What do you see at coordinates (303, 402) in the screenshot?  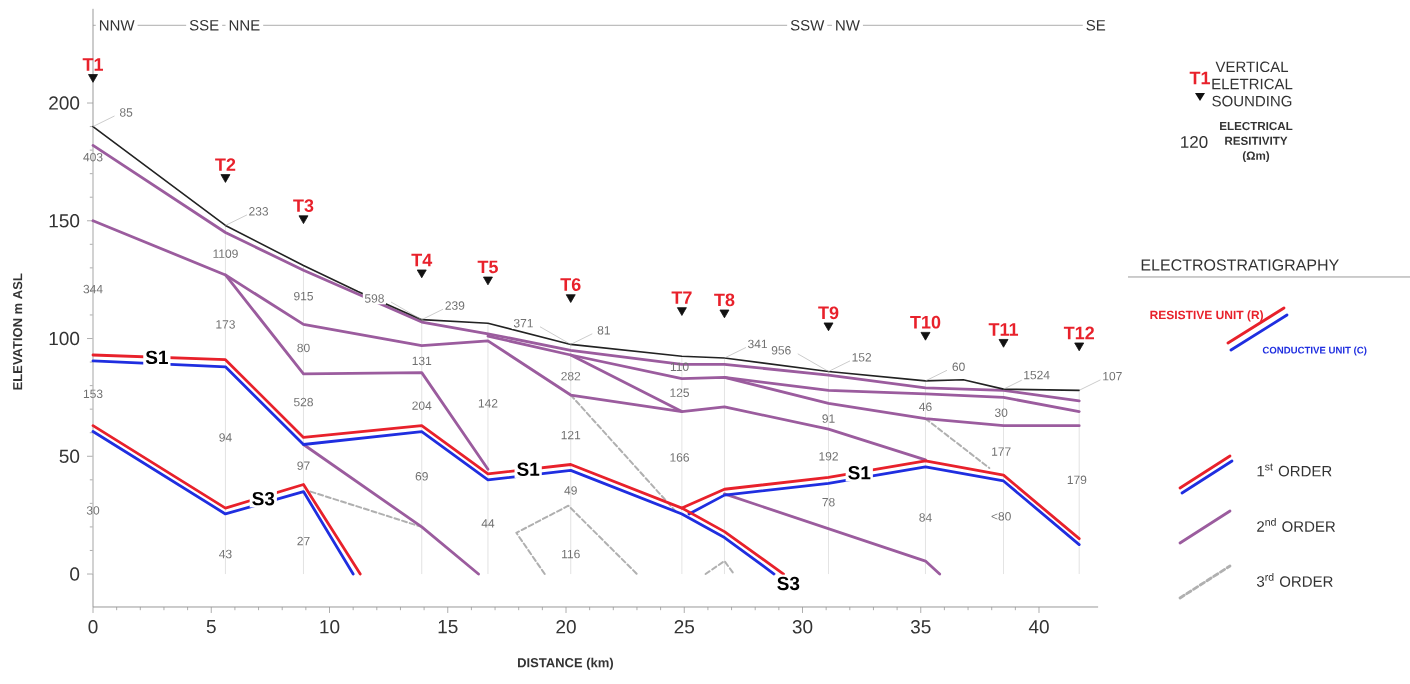 I see `annotation: 528` at bounding box center [303, 402].